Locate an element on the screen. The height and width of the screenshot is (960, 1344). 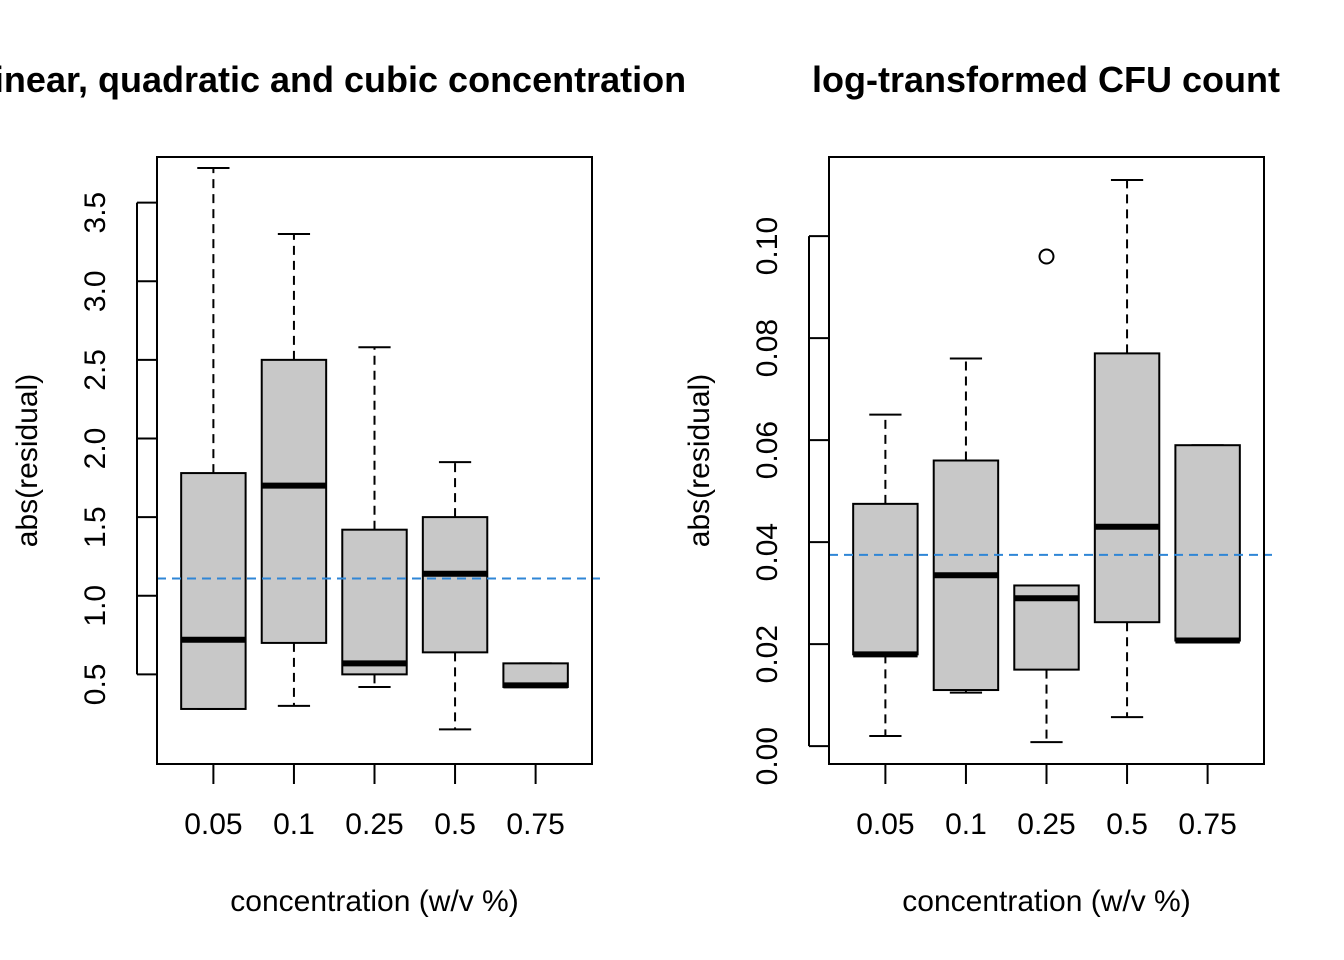
y-tick-label: 0.5 is located at coordinates (95, 685).